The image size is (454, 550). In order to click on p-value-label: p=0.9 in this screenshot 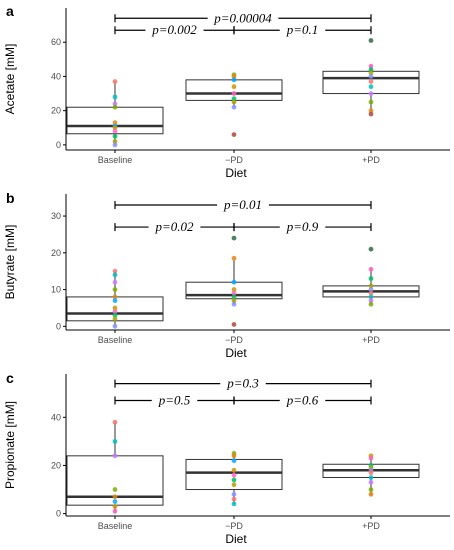, I will do `click(302, 226)`.